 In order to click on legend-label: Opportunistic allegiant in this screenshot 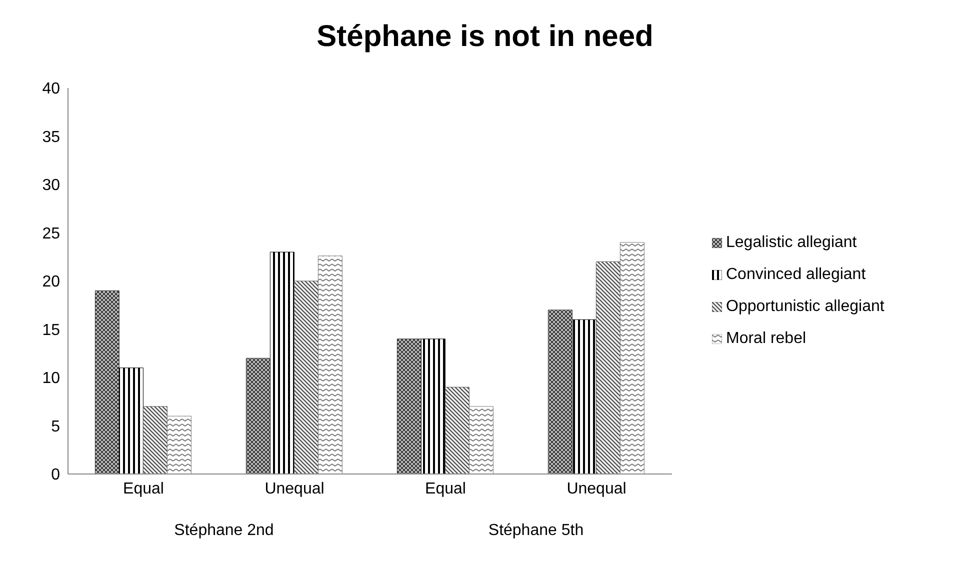, I will do `click(805, 307)`.